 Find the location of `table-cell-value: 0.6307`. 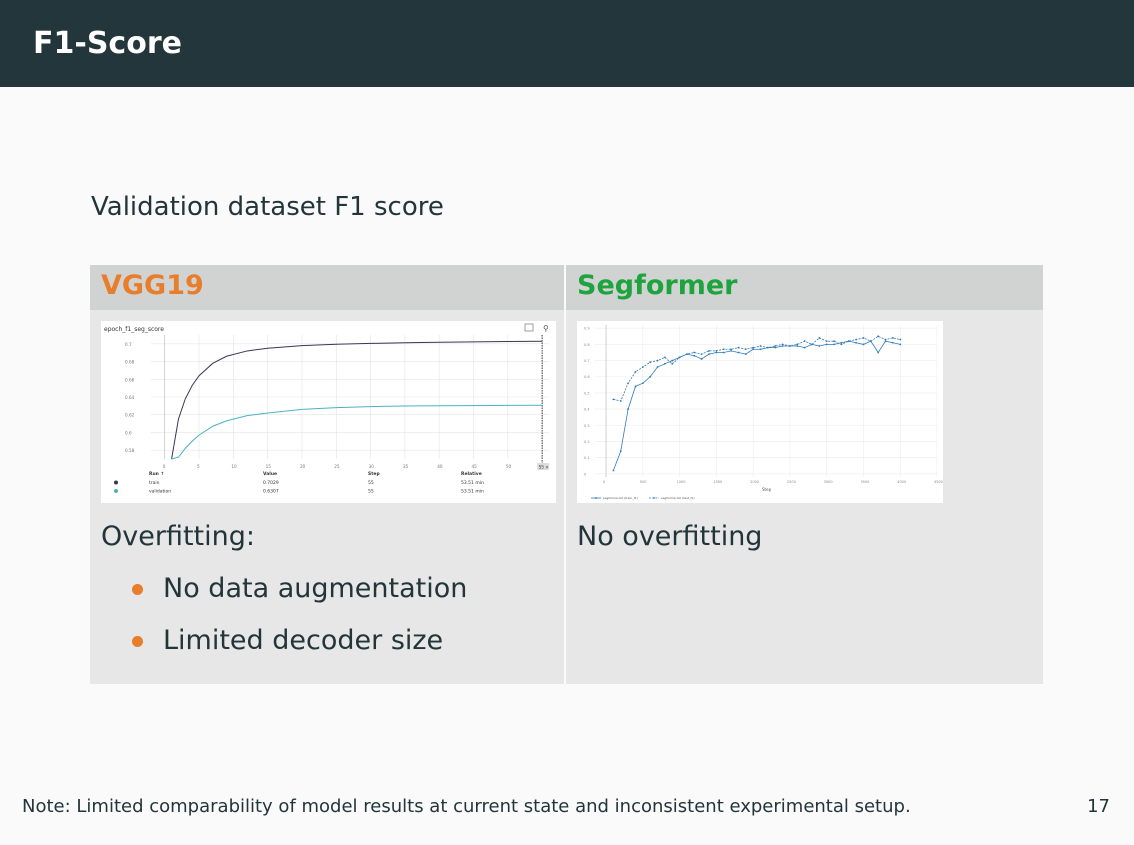

table-cell-value: 0.6307 is located at coordinates (271, 492).